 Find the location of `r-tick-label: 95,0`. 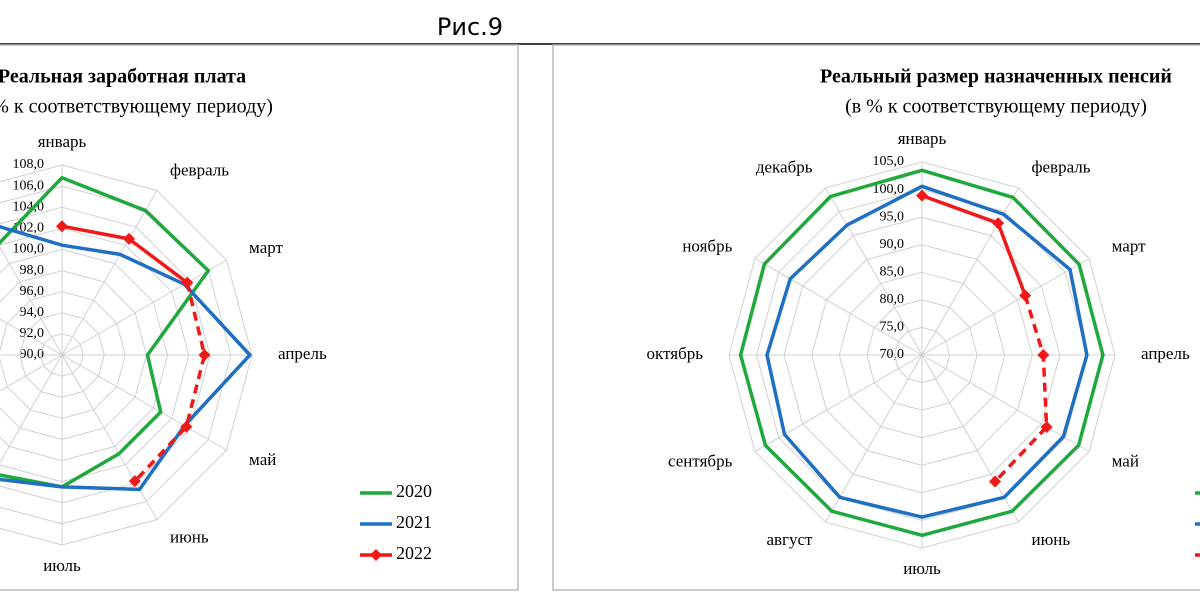

r-tick-label: 95,0 is located at coordinates (892, 216).